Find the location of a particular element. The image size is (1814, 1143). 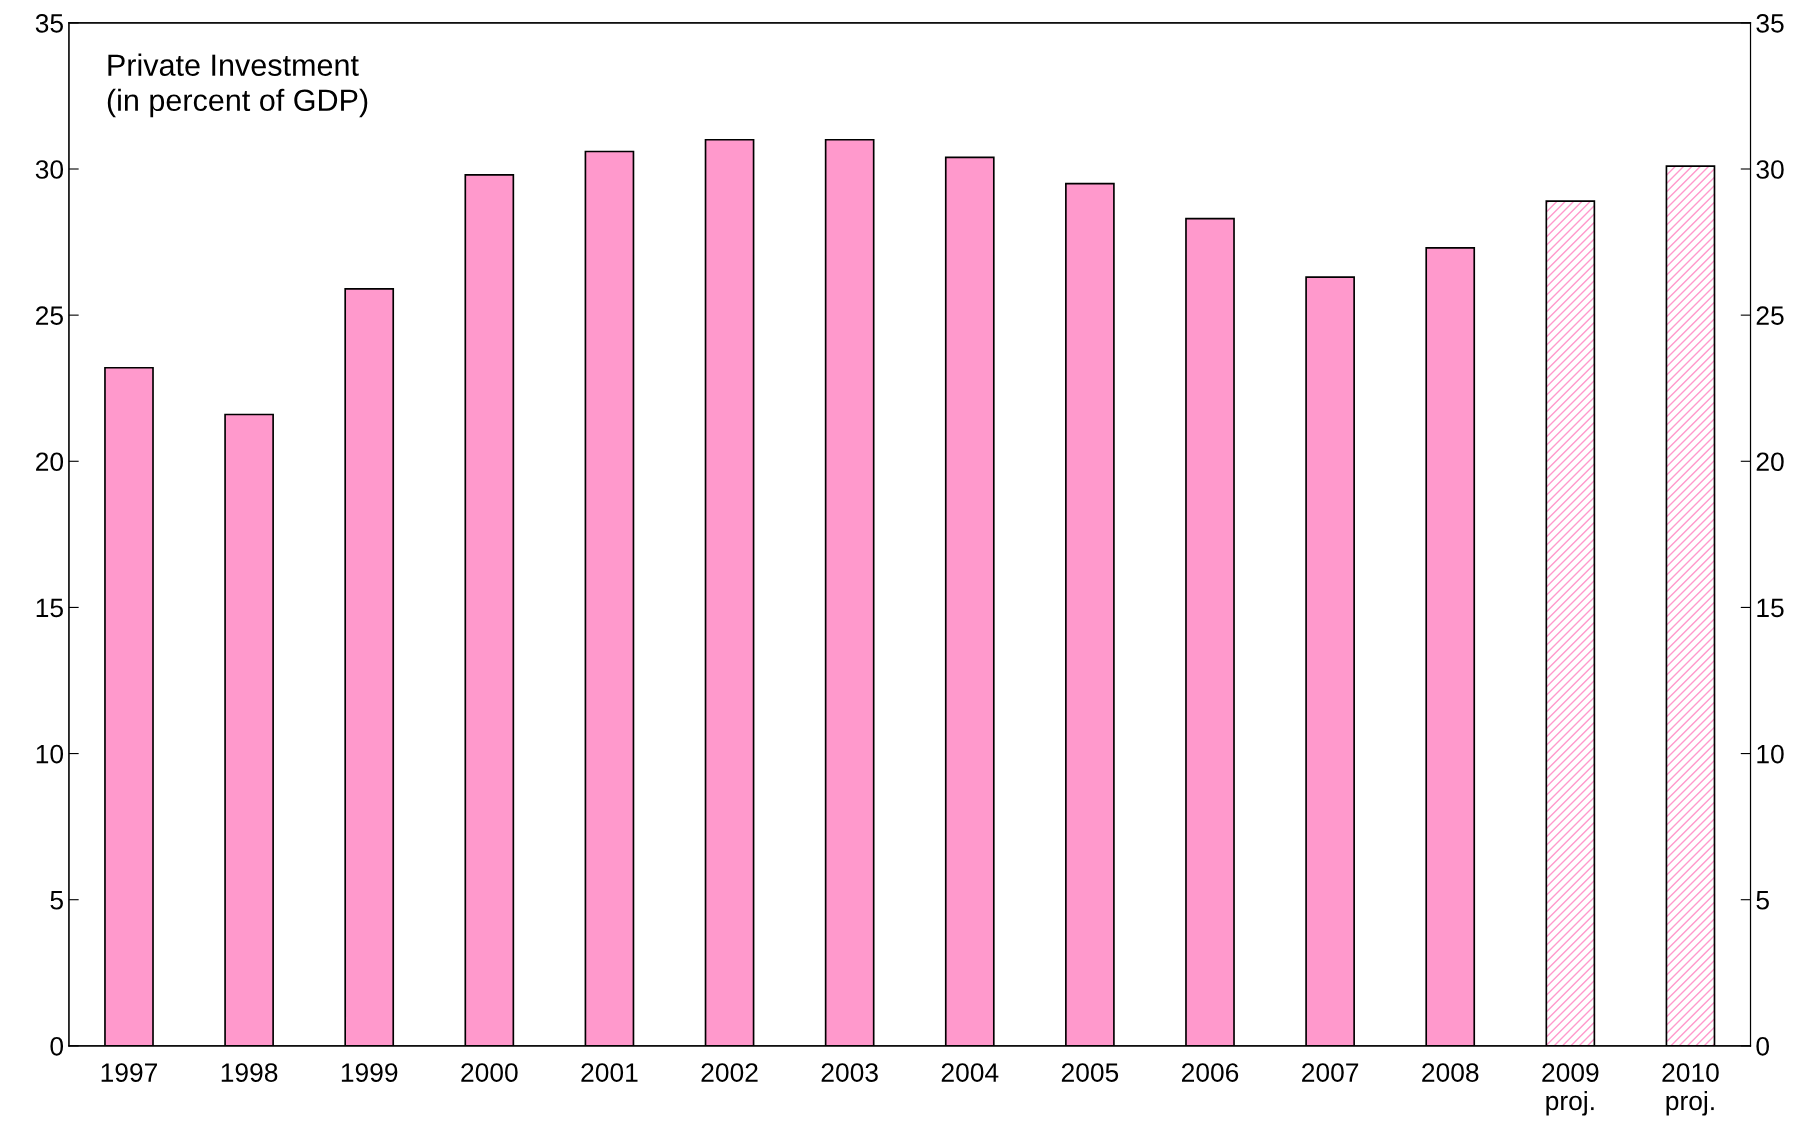

y-tick-label: 5 is located at coordinates (56, 900).